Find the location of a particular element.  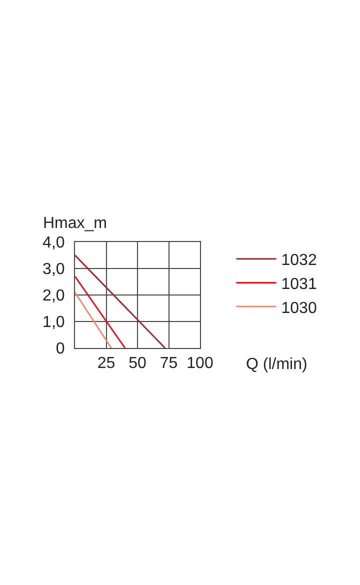

x-tick-label: 50 is located at coordinates (137, 363).